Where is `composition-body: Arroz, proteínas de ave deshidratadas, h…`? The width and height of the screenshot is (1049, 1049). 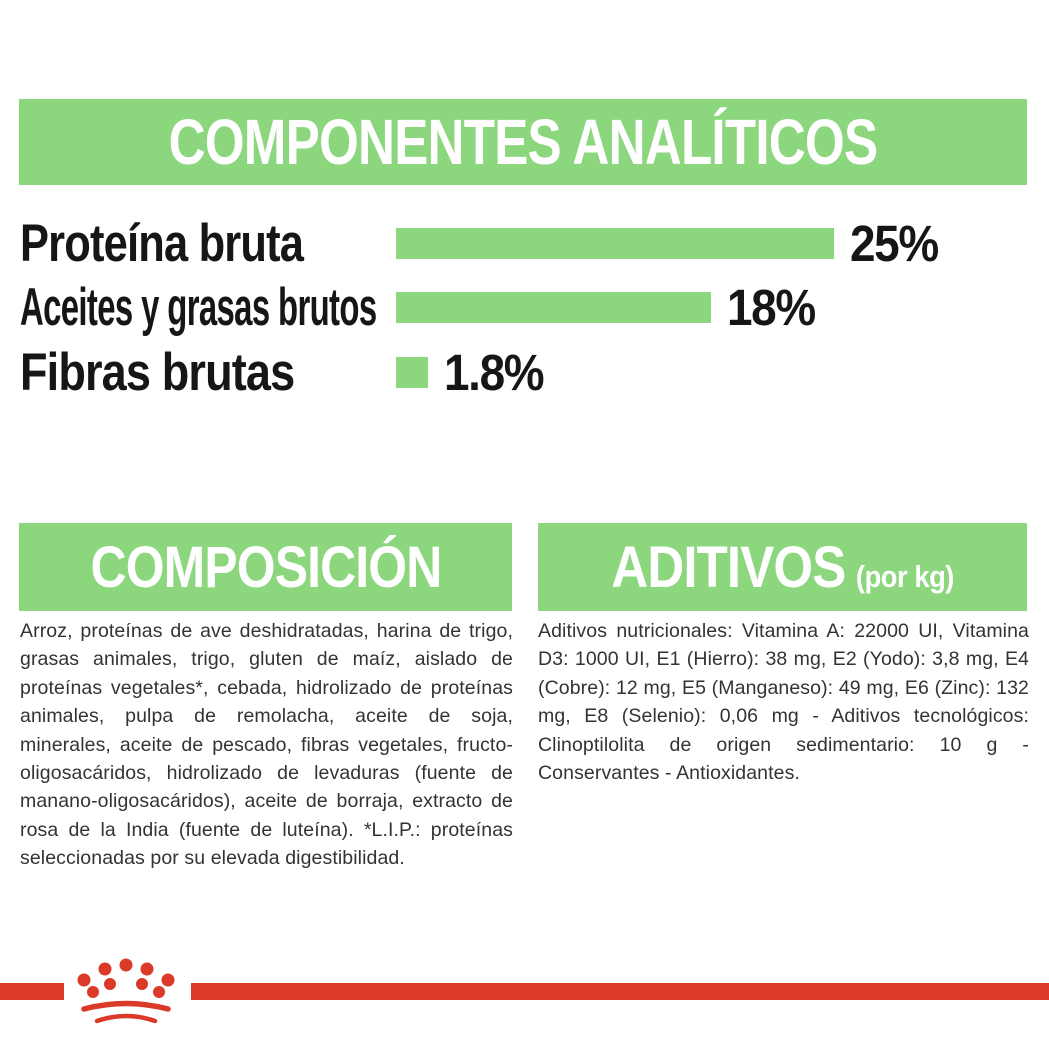
composition-body: Arroz, proteínas de ave deshidratadas, h… is located at coordinates (266, 745).